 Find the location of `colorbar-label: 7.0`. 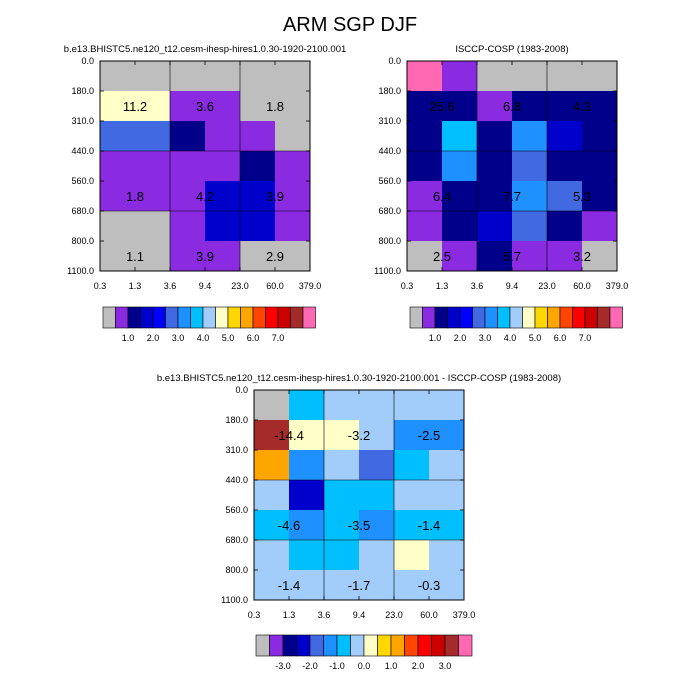

colorbar-label: 7.0 is located at coordinates (278, 338).